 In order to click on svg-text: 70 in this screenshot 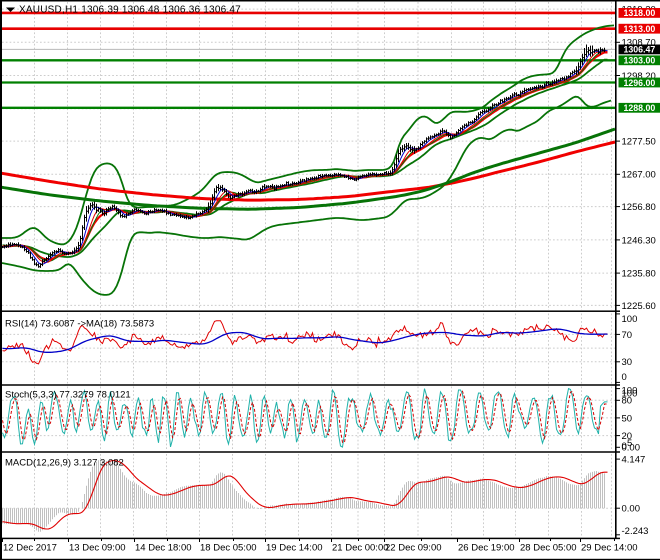, I will do `click(627, 335)`.